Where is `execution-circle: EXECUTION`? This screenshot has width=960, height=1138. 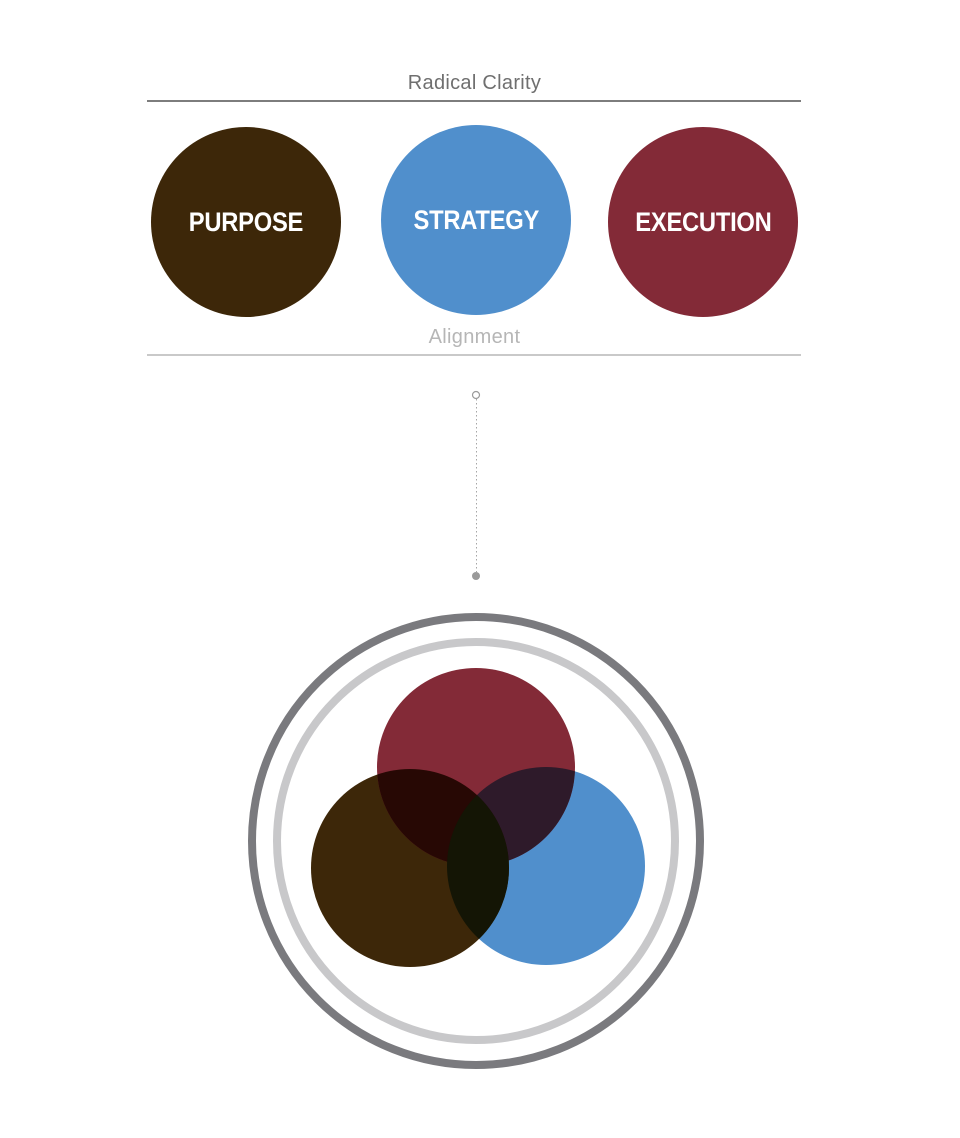 execution-circle: EXECUTION is located at coordinates (703, 222).